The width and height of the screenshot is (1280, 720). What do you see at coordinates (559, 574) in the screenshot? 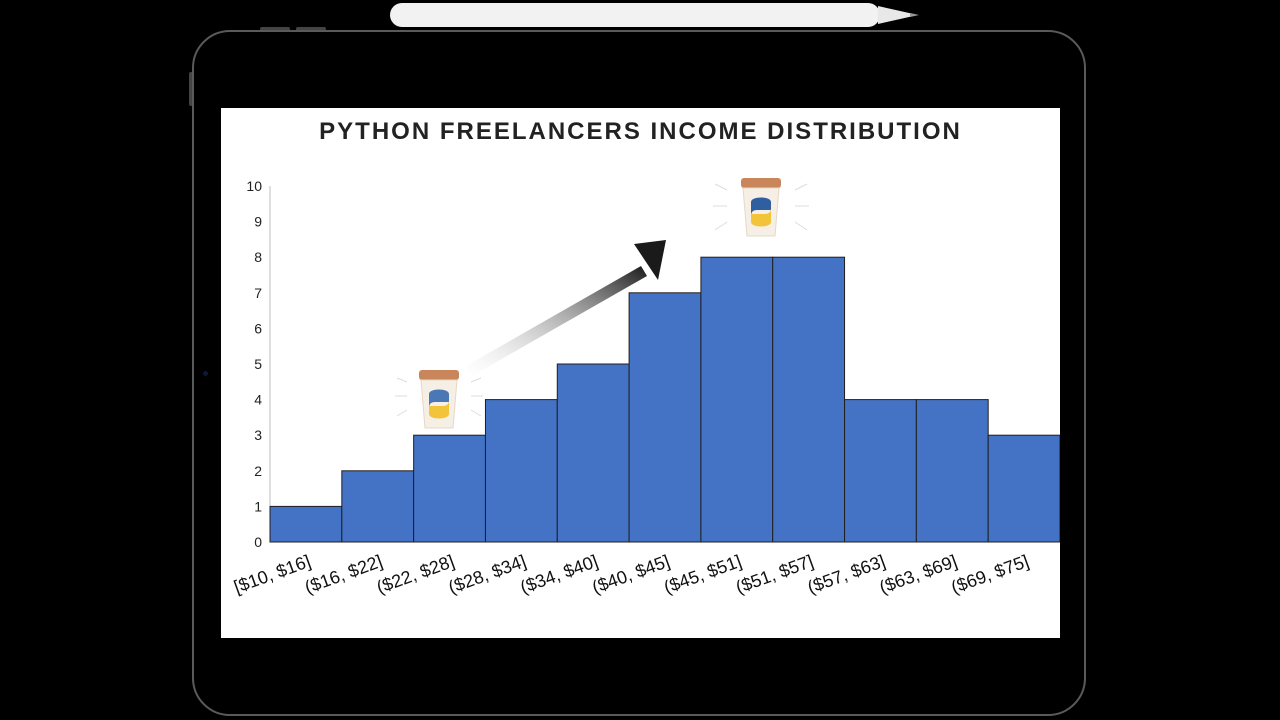
I see `x-category-label: ($34, $40]` at bounding box center [559, 574].